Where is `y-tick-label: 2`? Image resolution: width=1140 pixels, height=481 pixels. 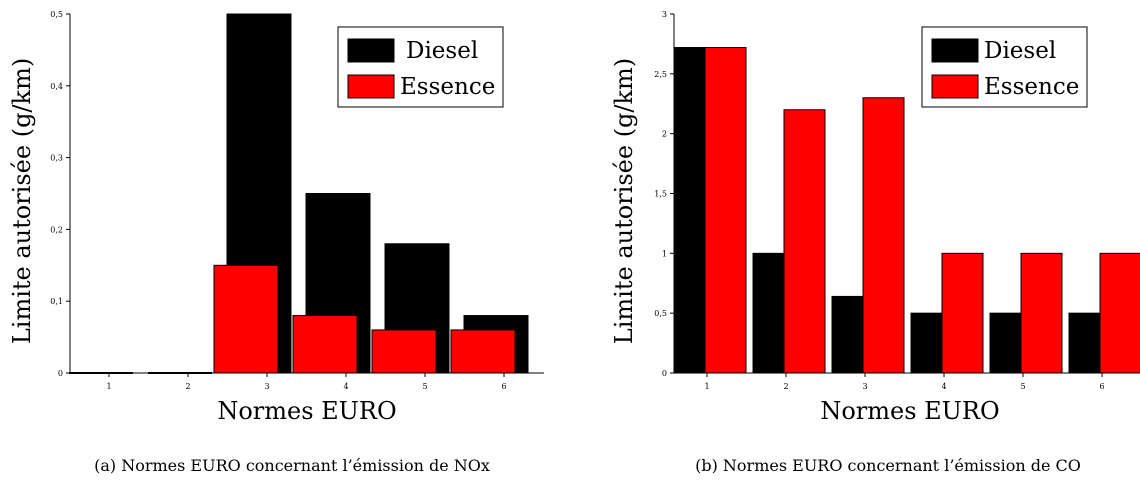 y-tick-label: 2 is located at coordinates (664, 134).